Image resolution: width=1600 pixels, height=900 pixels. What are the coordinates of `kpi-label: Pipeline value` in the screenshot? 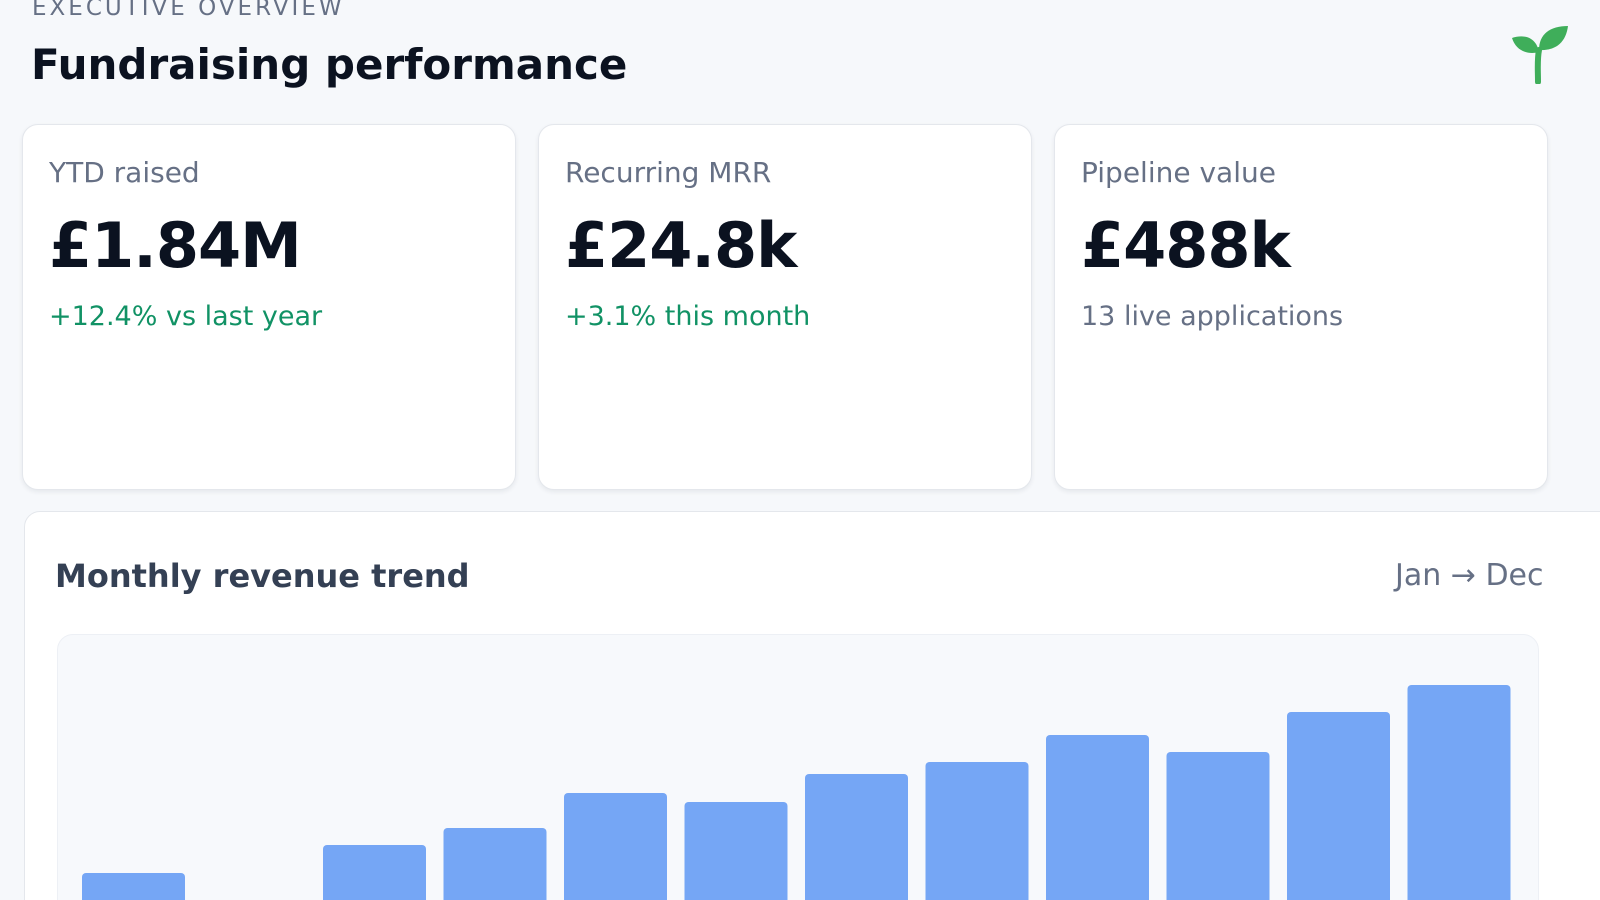 It's located at (1178, 172).